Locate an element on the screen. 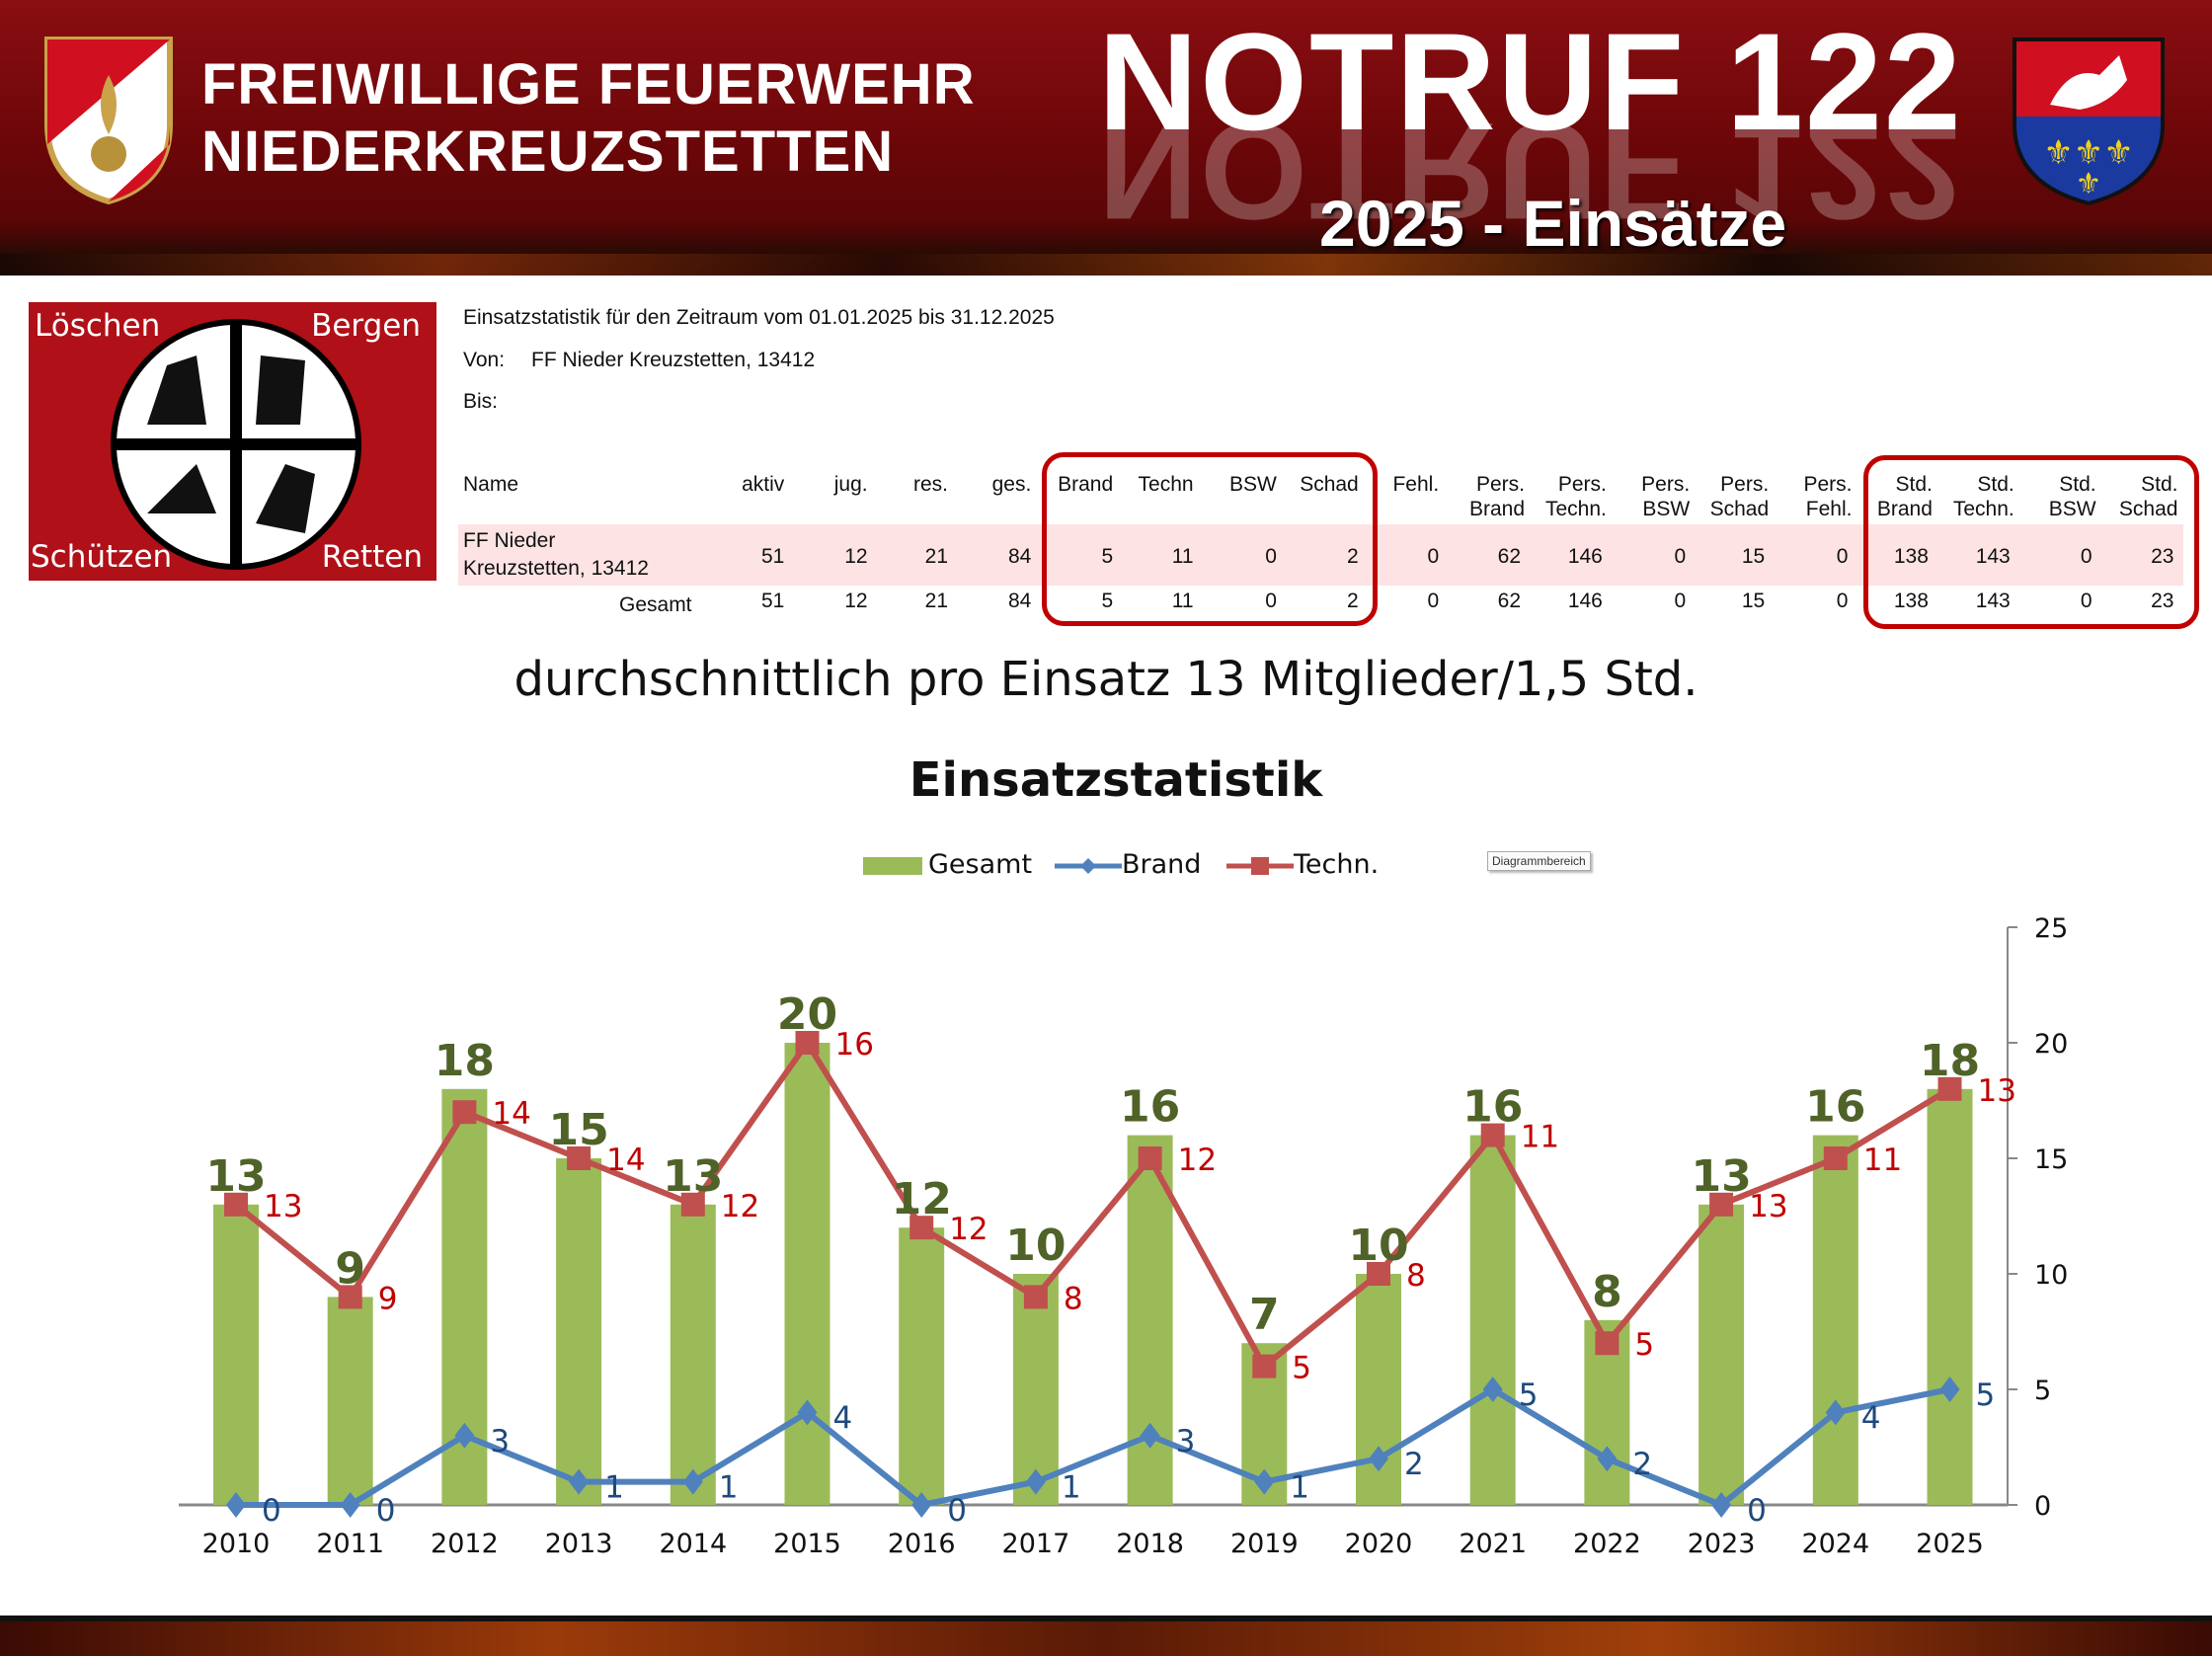  techn-data-label: 14 is located at coordinates (511, 1114).